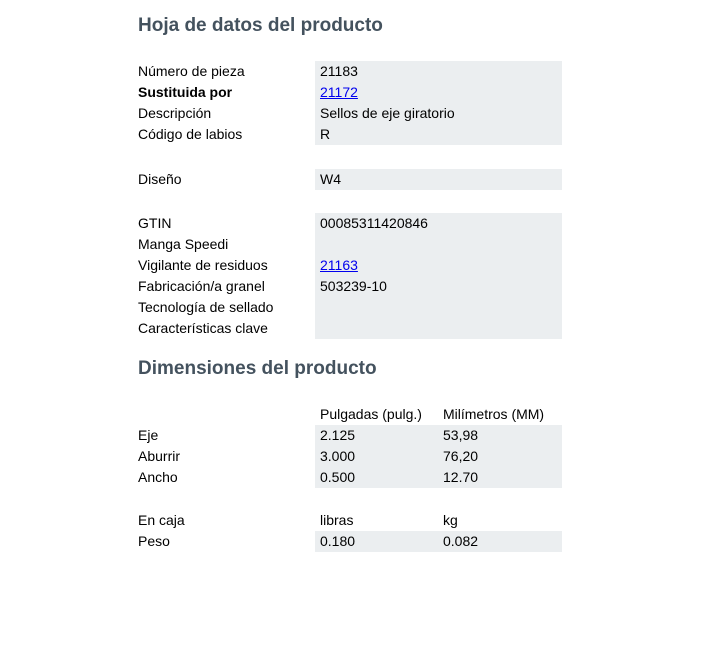  Describe the element at coordinates (438, 92) in the screenshot. I see `spec-value-superseded-by: 21172` at that location.